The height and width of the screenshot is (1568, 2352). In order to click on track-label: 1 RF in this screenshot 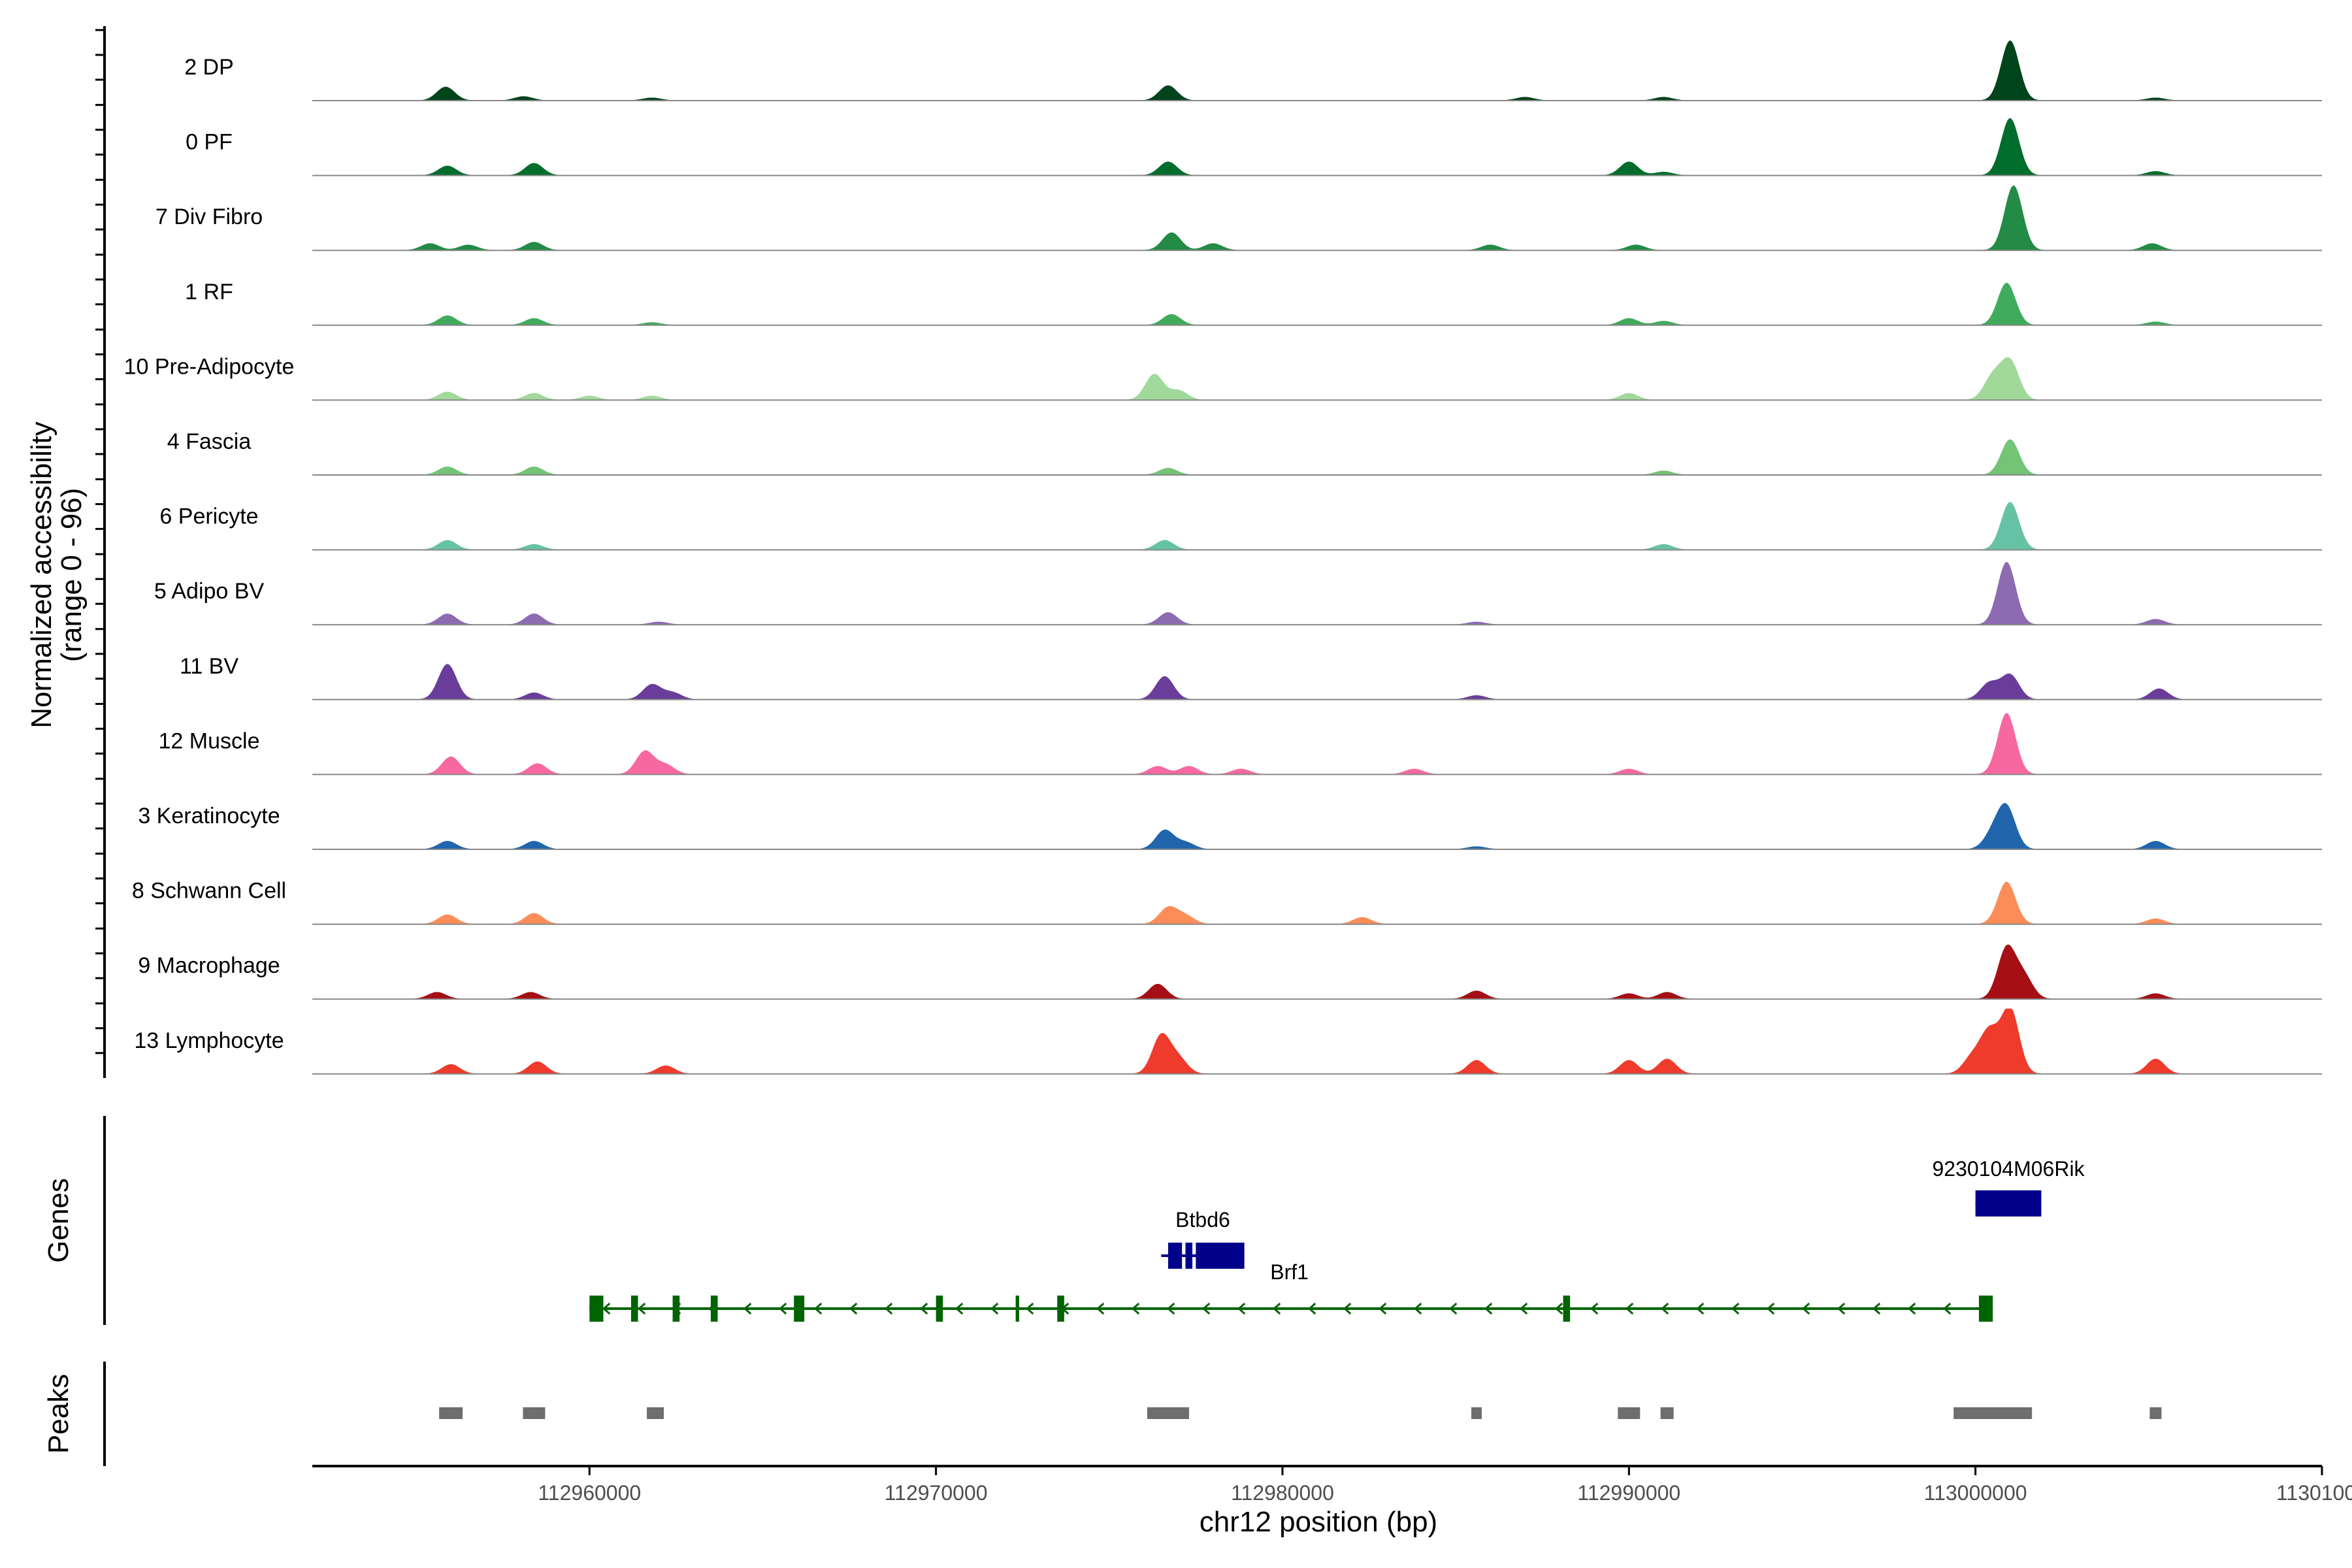, I will do `click(209, 292)`.